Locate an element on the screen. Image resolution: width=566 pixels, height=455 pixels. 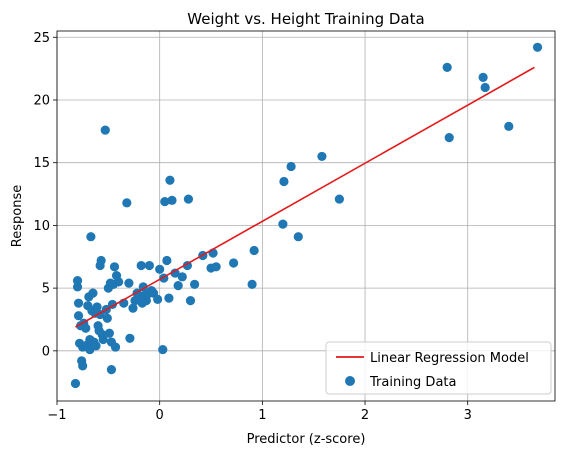
y-tick-label: 10 is located at coordinates (41, 226).